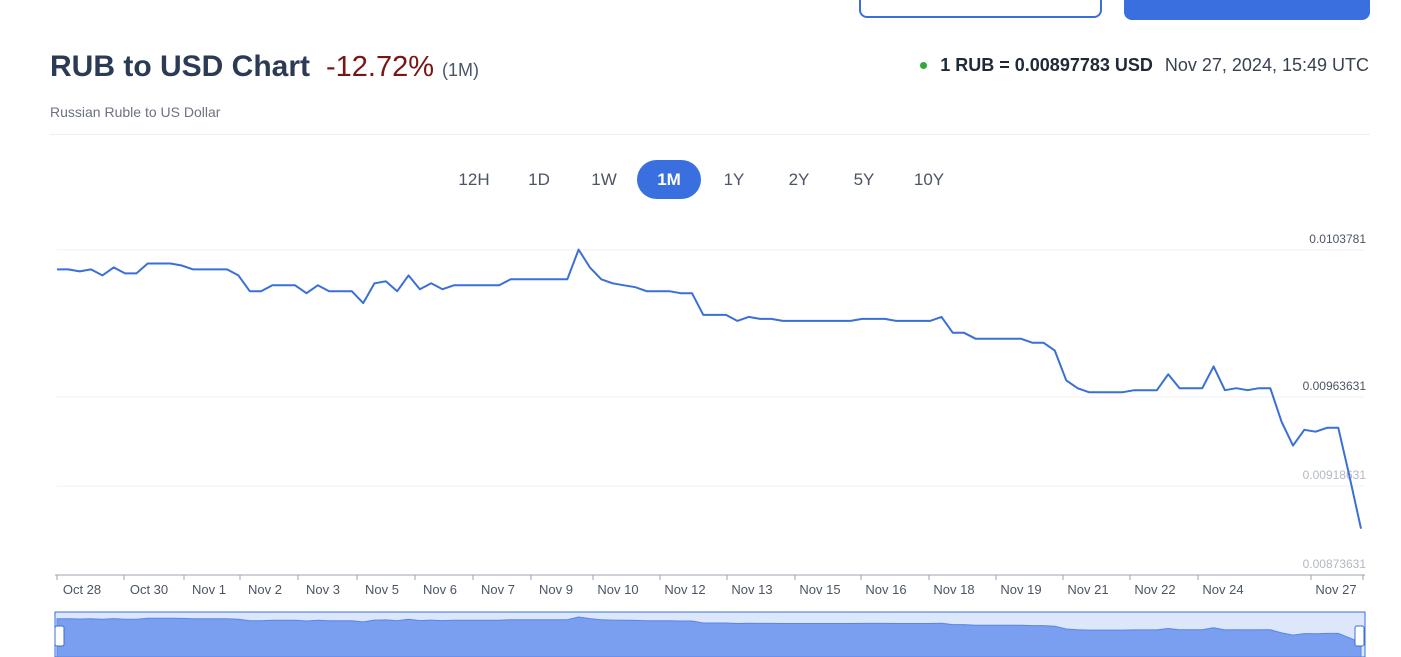  Describe the element at coordinates (539, 179) in the screenshot. I see `tab-1d: 1D` at that location.